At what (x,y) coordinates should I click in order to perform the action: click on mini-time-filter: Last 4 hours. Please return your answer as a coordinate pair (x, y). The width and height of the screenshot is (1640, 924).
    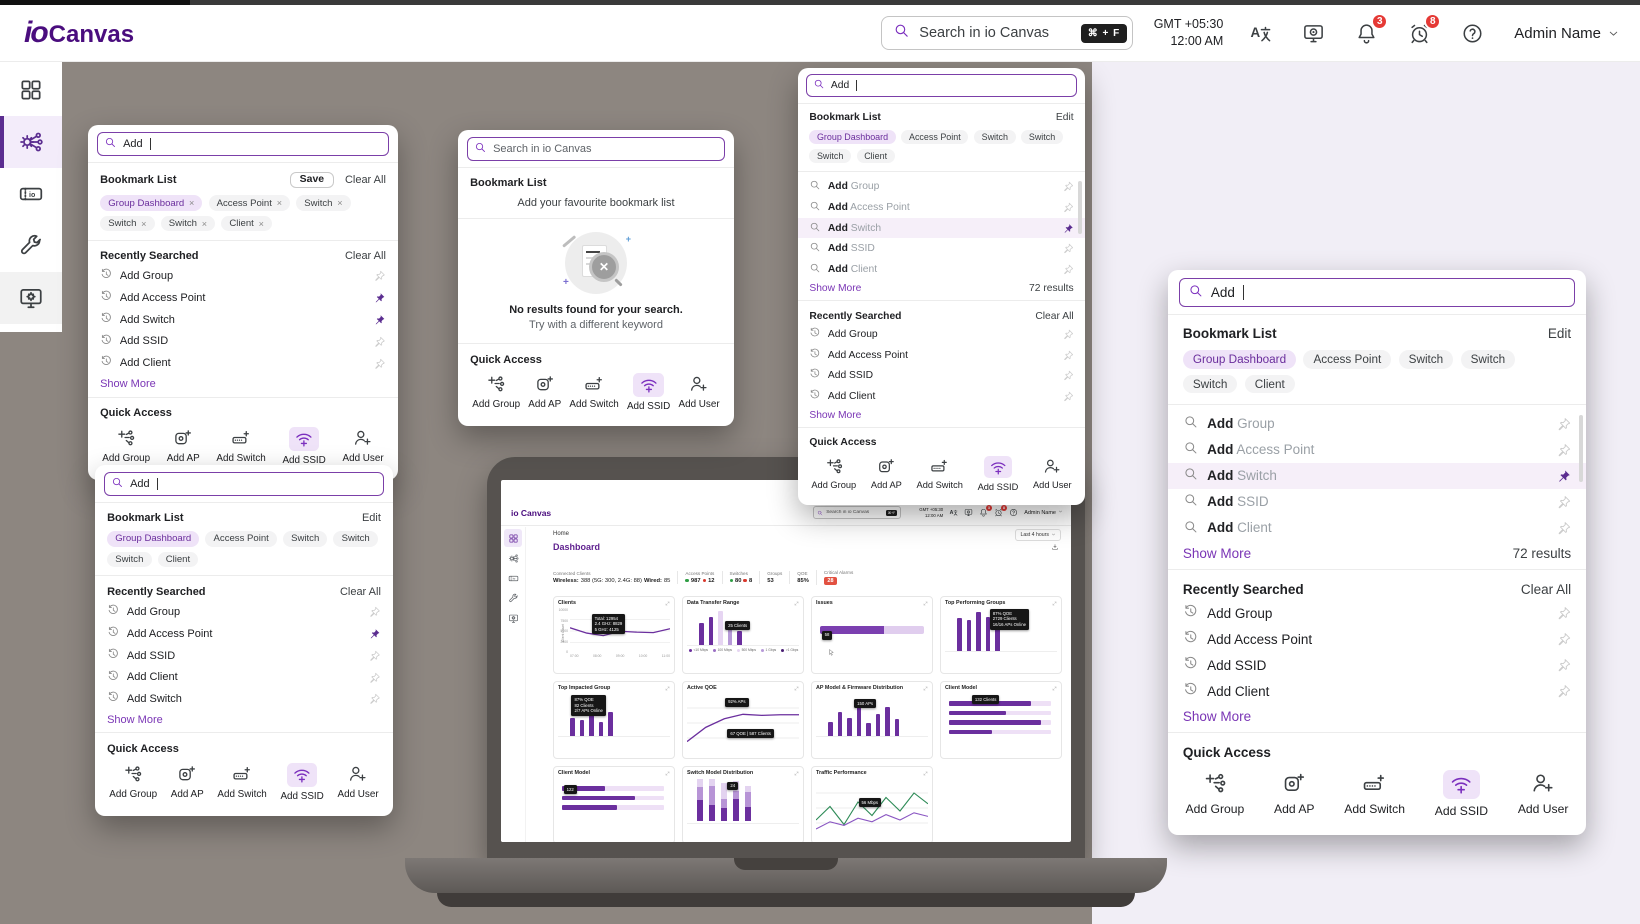
    Looking at the image, I should click on (1038, 535).